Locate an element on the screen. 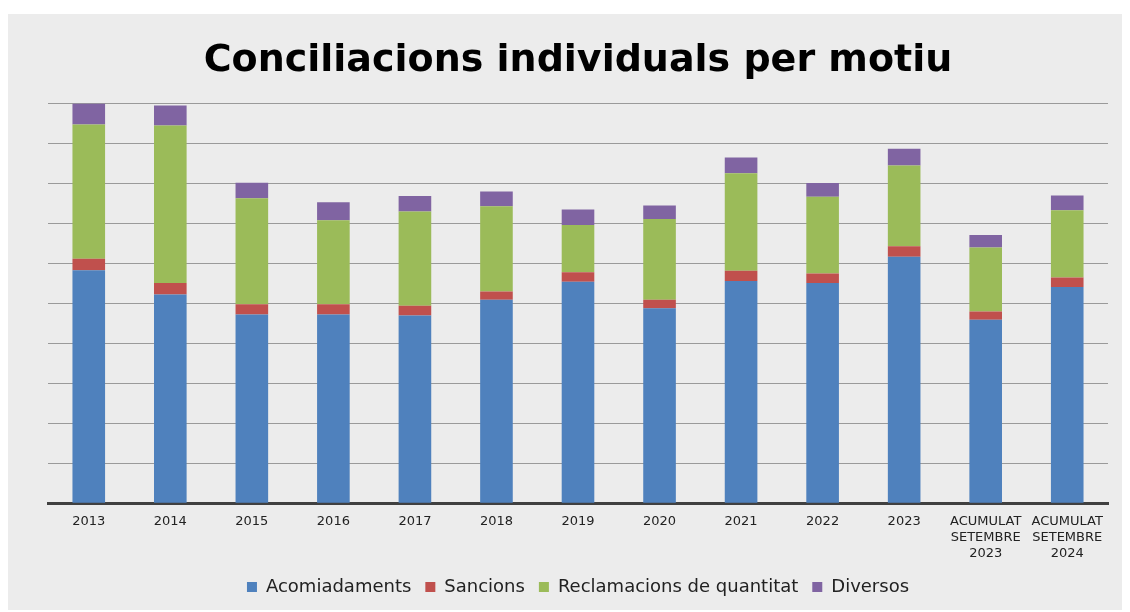 The image size is (1130, 612). x-tick-label: 2017 is located at coordinates (415, 521).